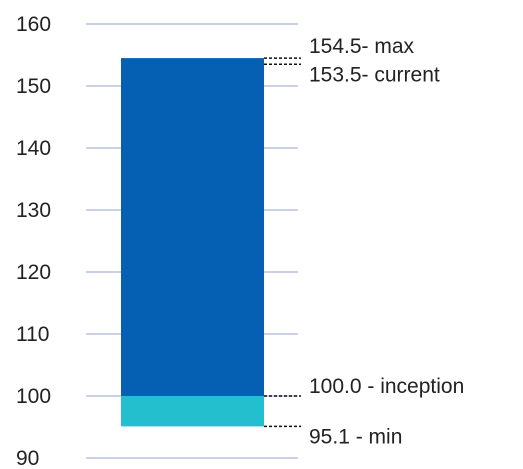 The width and height of the screenshot is (523, 469). What do you see at coordinates (33, 396) in the screenshot?
I see `y-tick-label-100: 100` at bounding box center [33, 396].